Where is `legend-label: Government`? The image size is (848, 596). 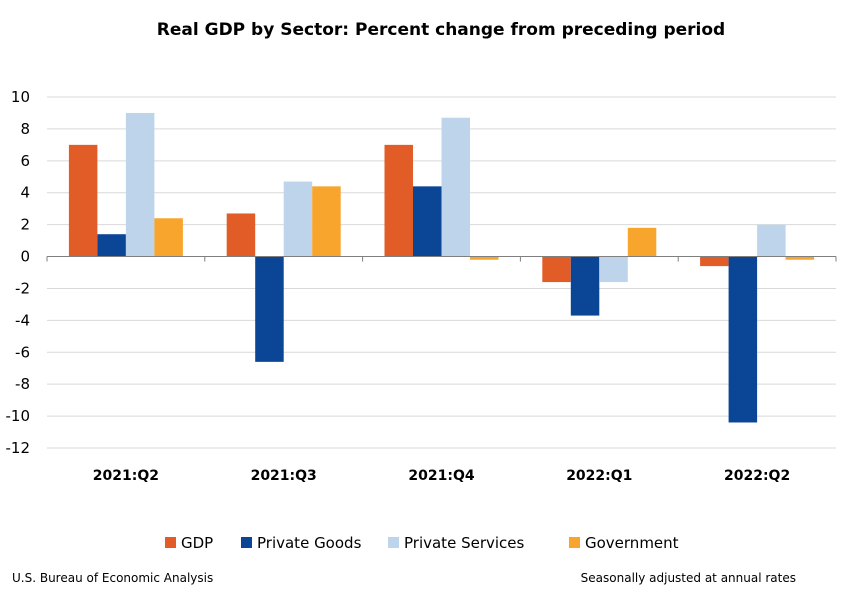 legend-label: Government is located at coordinates (632, 543).